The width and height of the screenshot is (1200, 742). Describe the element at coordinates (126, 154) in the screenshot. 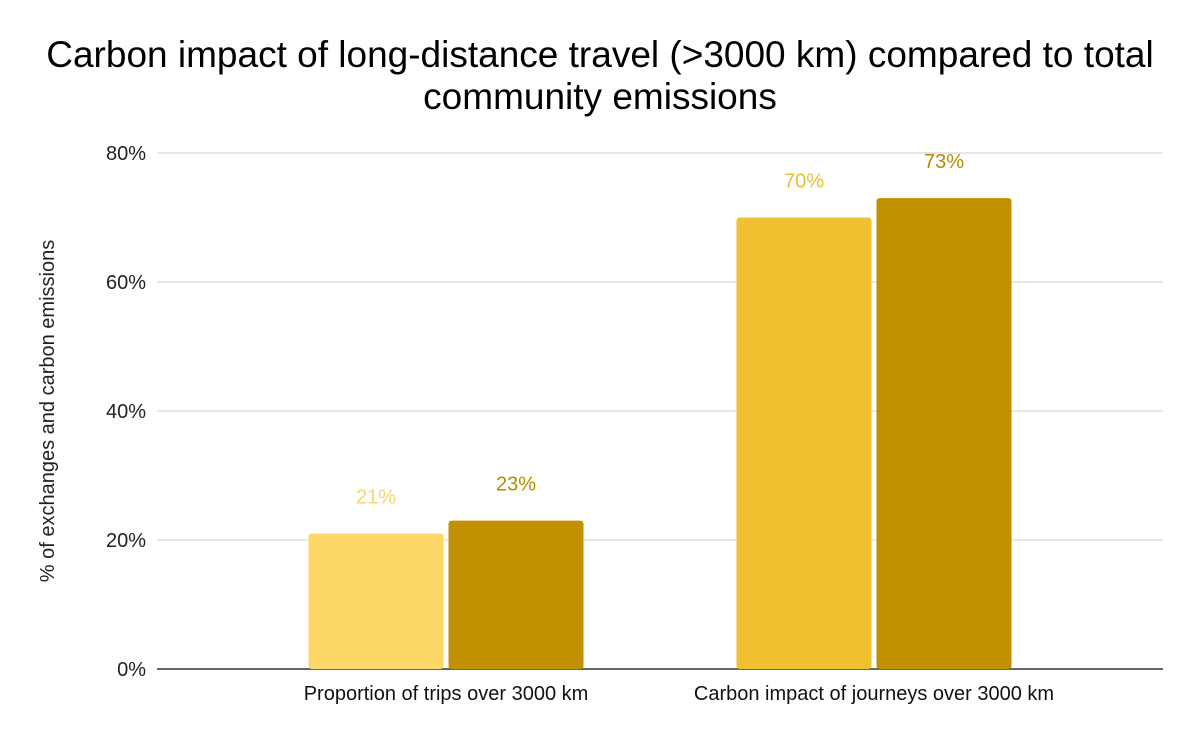

I see `y-tick-label: 80%` at that location.